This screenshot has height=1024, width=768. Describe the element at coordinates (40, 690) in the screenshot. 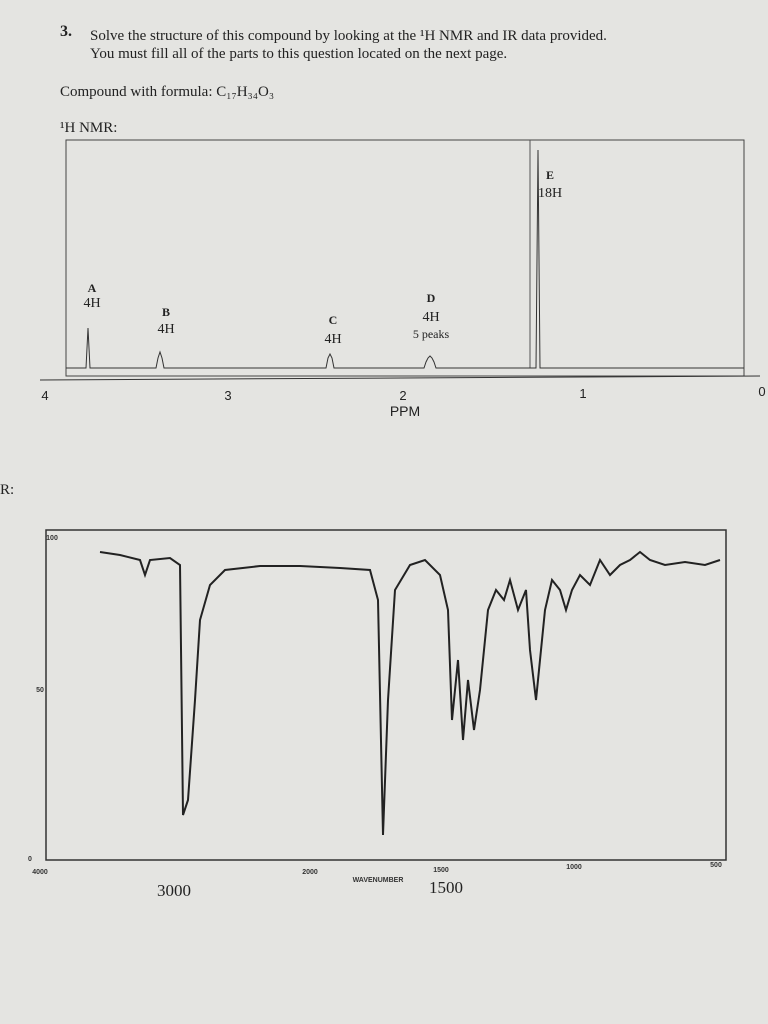

I see `ir-y-tick-label: 50` at that location.